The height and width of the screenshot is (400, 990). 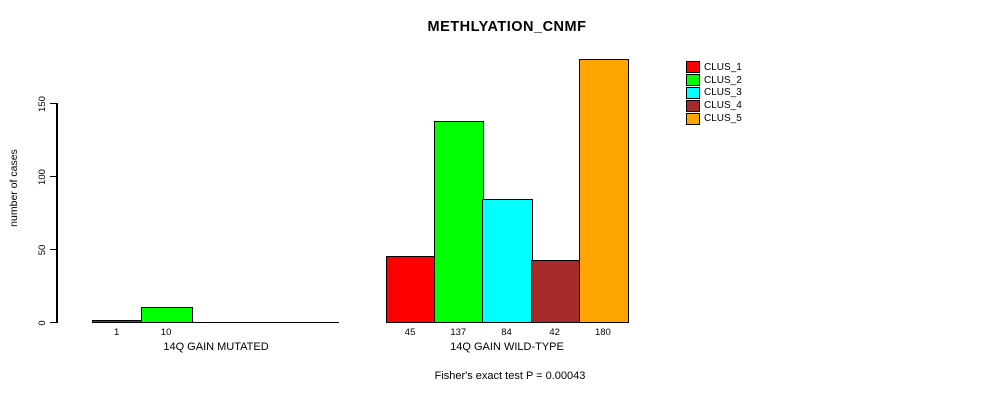 What do you see at coordinates (42, 176) in the screenshot?
I see `y-tick-label: 100` at bounding box center [42, 176].